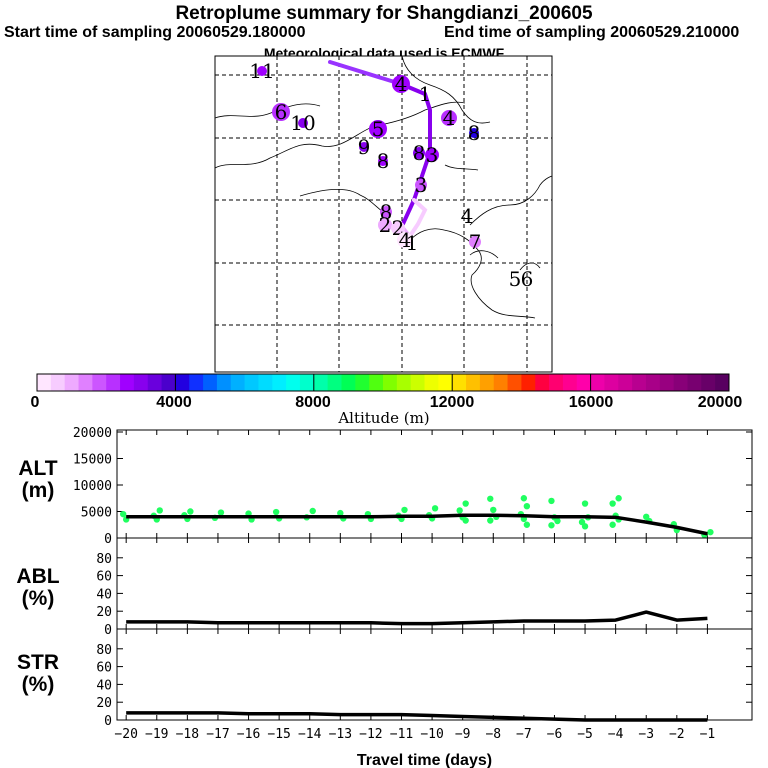  I want to click on map-marker-label-5: 8, so click(383, 161).